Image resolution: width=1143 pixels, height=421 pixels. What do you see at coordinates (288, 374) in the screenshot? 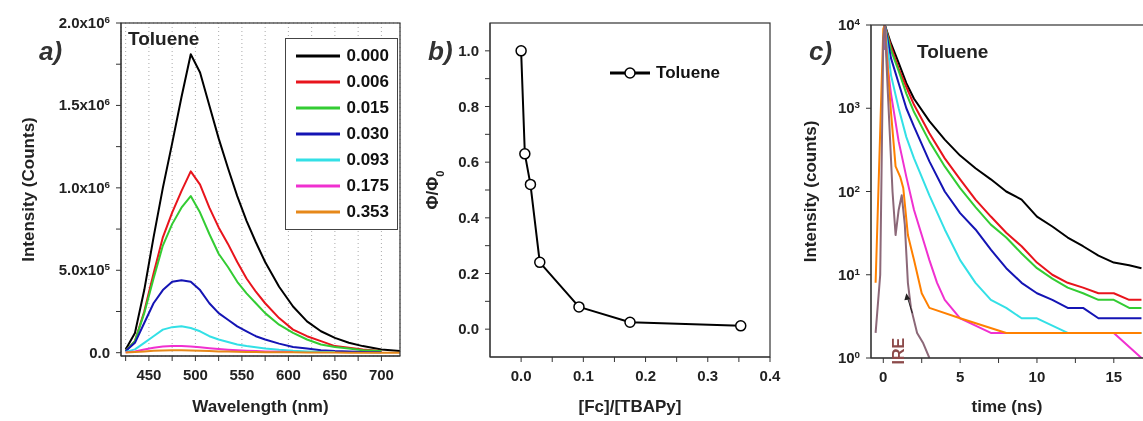
I see `x-tick-label: 600` at bounding box center [288, 374].